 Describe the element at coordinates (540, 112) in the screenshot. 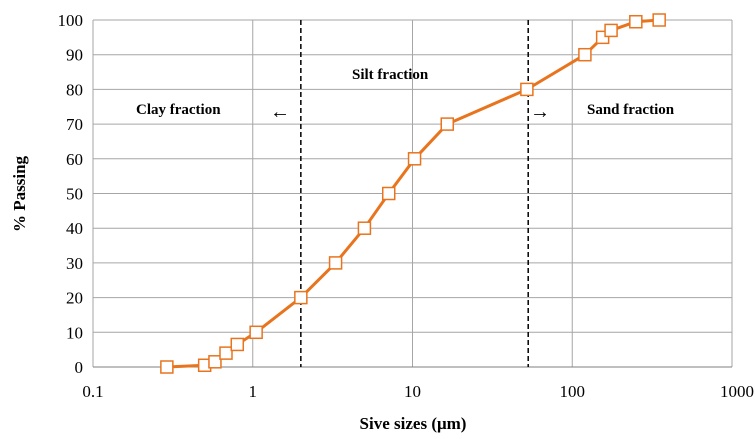

I see `arrow-right-annotation: →` at that location.